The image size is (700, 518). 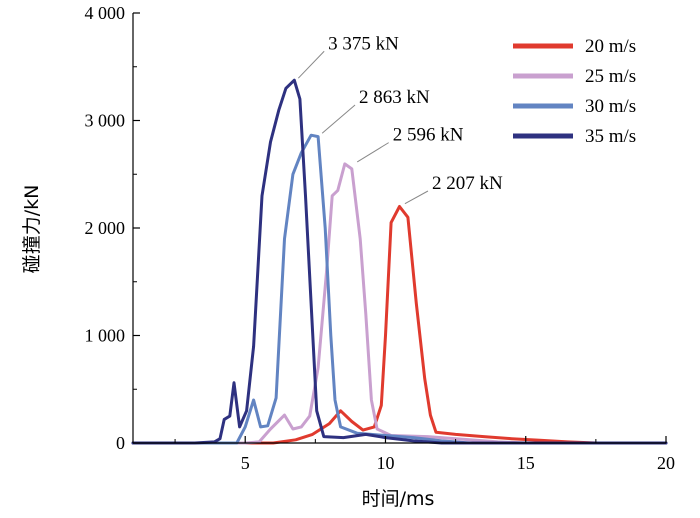 I want to click on annotation-label: 2 596 kN, so click(x=428, y=135).